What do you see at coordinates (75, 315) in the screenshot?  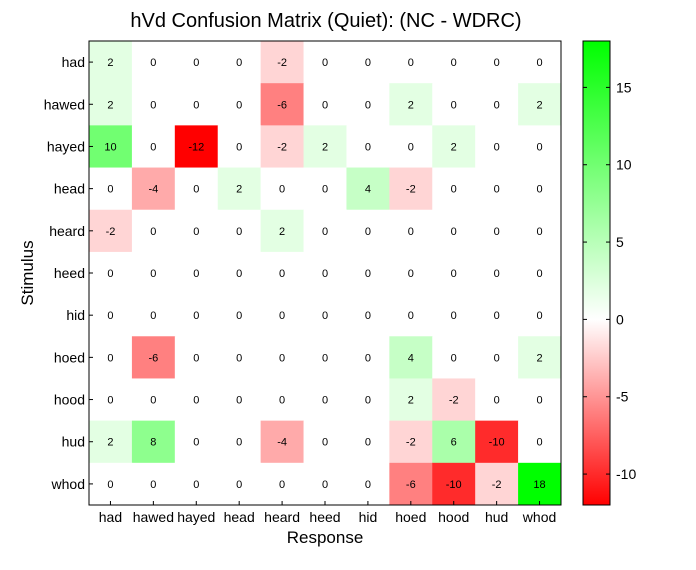 I see `y-tick-label: hid` at bounding box center [75, 315].